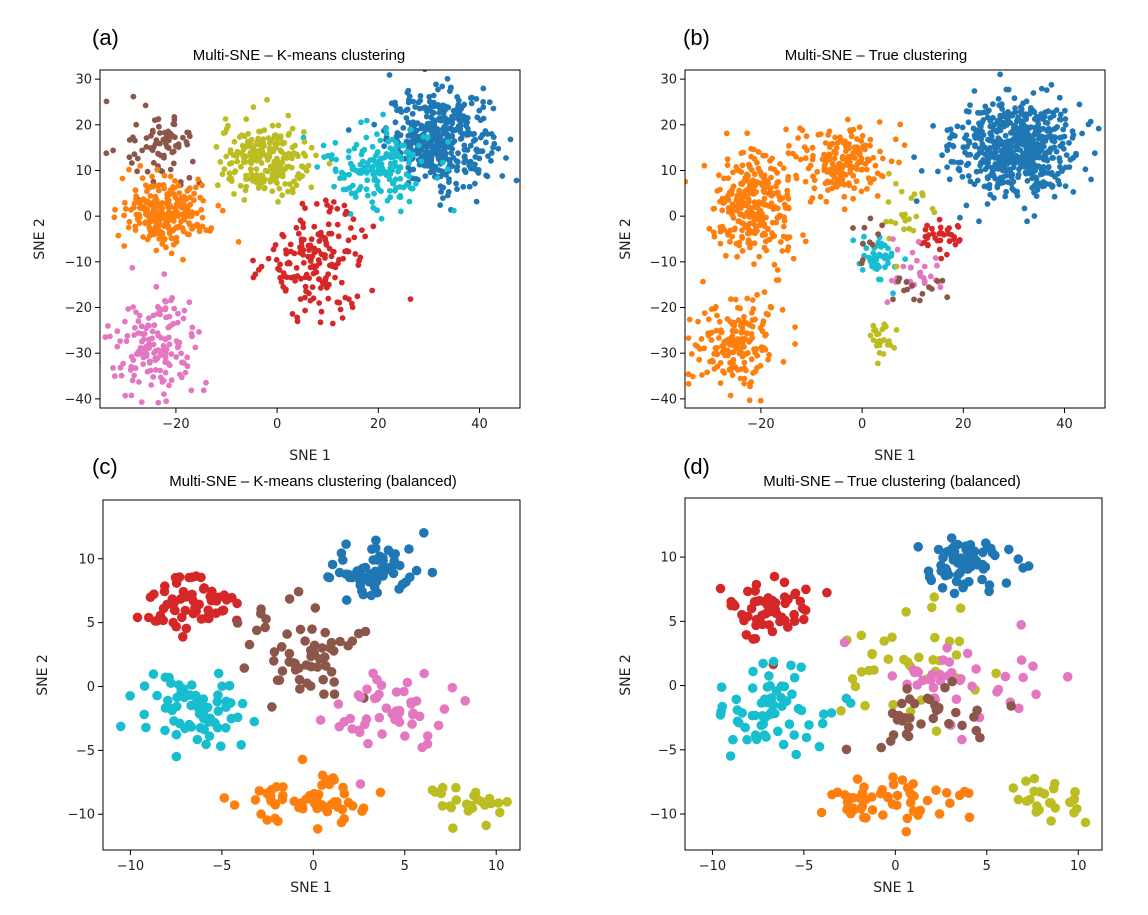 This screenshot has width=1148, height=915. I want to click on series-class-cyan, so click(785, 708).